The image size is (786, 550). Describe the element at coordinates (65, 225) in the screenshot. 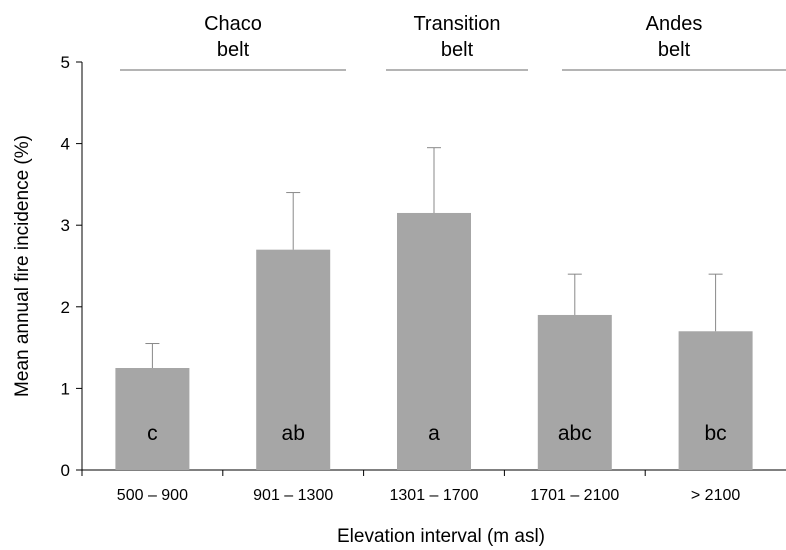

I see `y-tick-label: 3` at that location.